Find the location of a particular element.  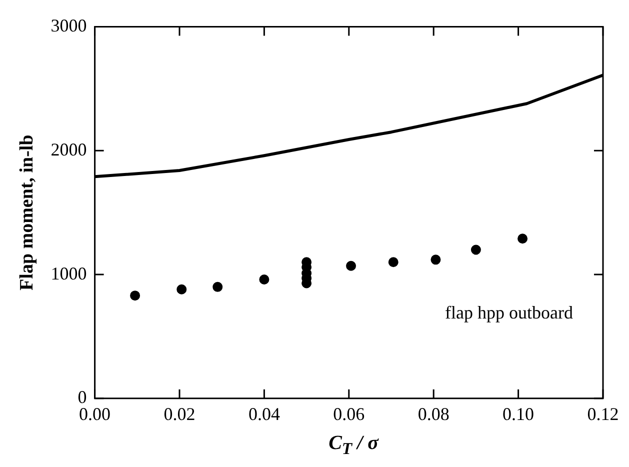

x-tick-label: 0.02 is located at coordinates (180, 414).